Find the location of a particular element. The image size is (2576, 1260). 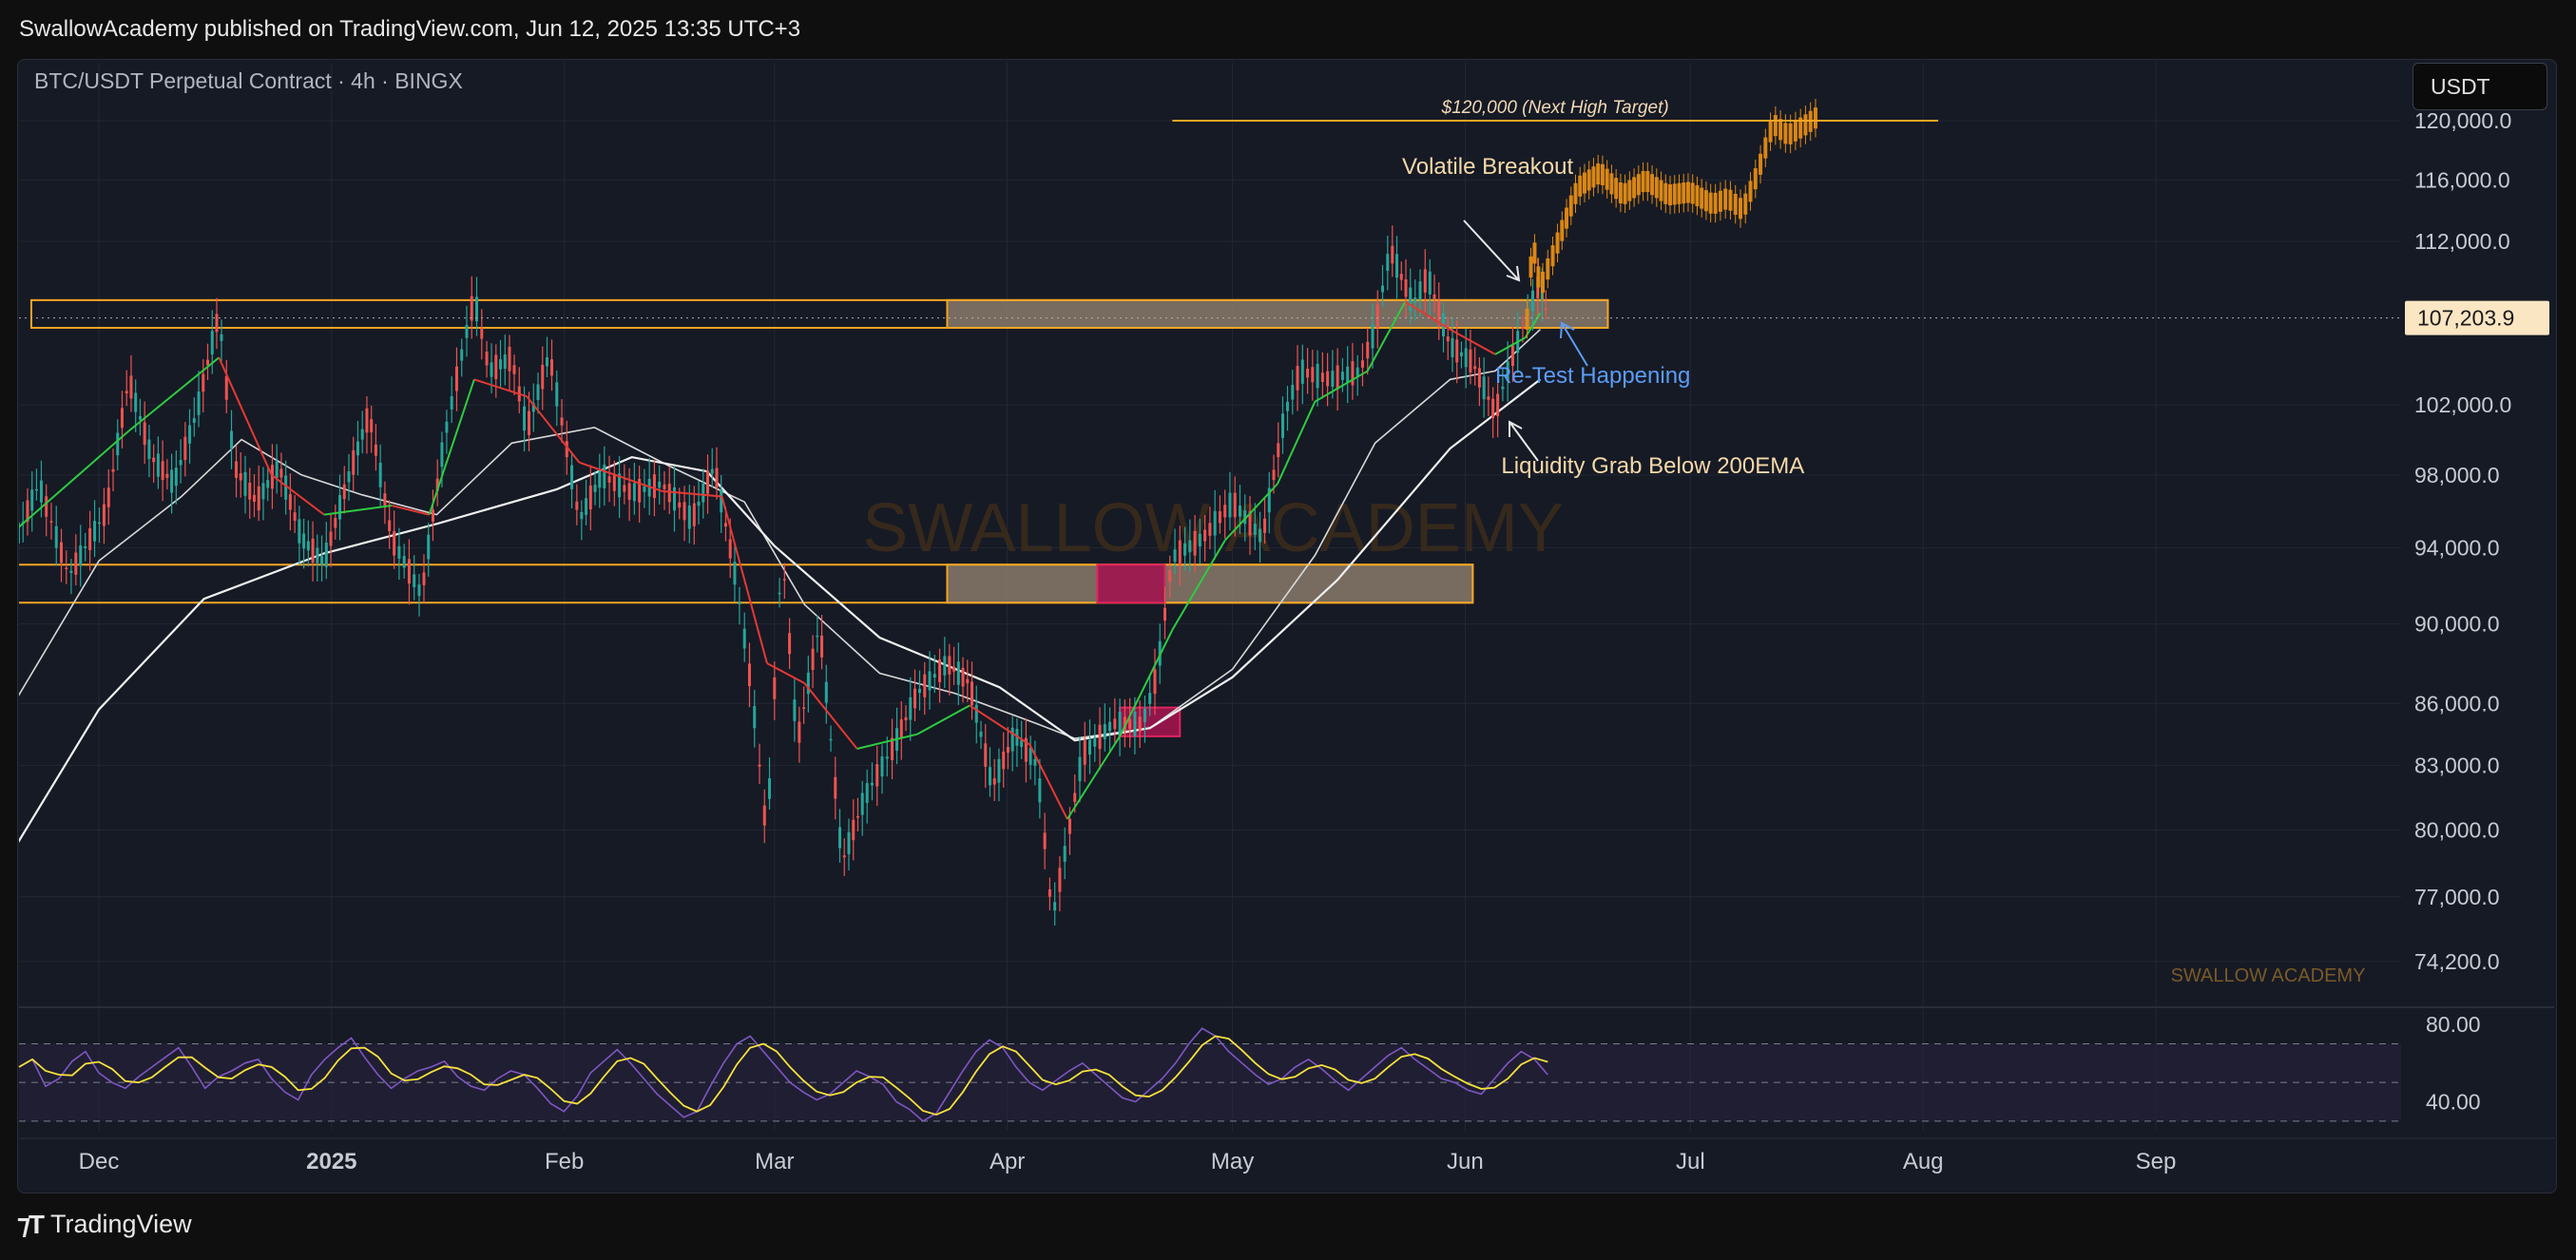

zone-lower_support_filled is located at coordinates (1210, 583).